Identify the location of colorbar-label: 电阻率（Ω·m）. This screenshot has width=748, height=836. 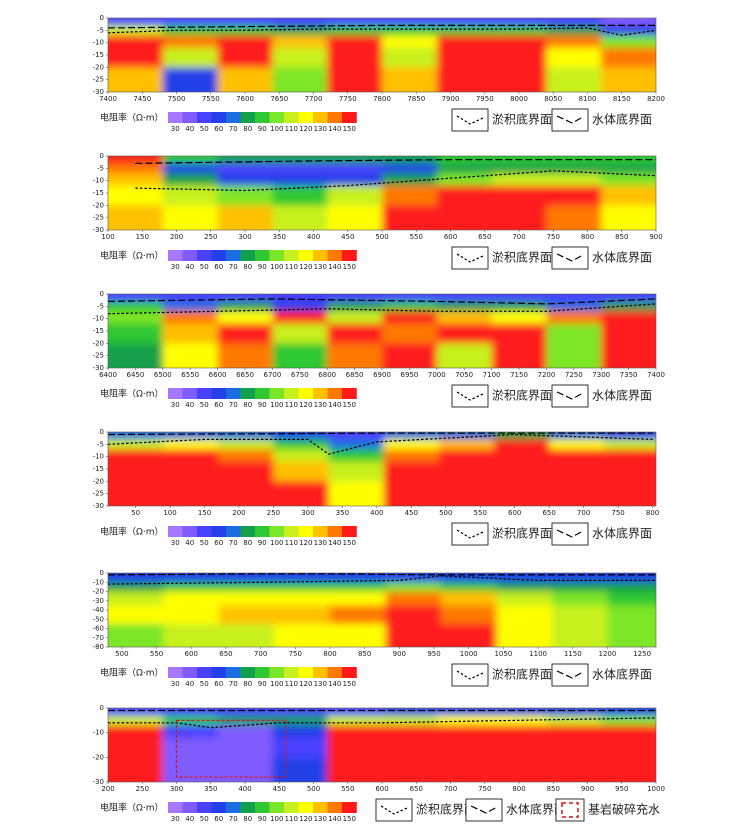
(132, 118).